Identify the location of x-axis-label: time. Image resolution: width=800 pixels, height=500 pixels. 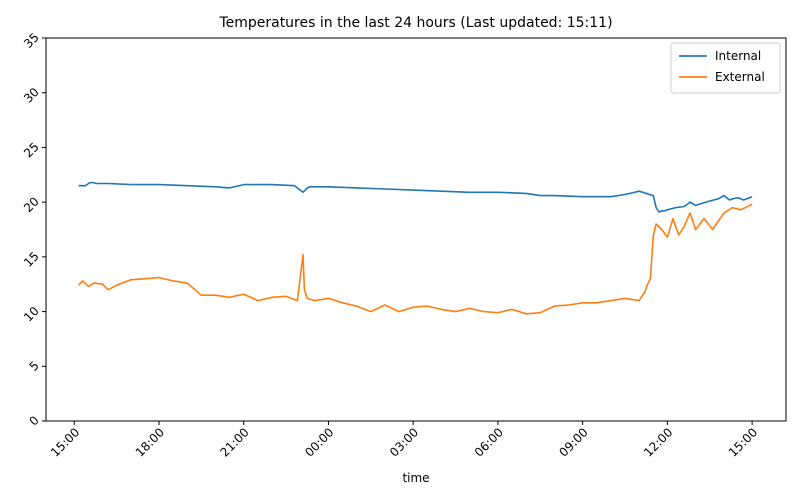
(415, 478).